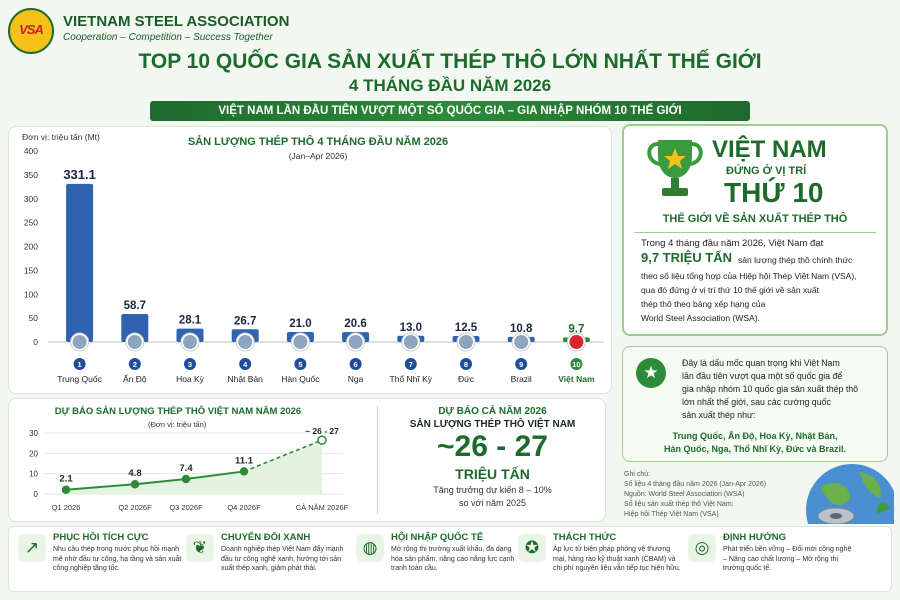 This screenshot has height=600, width=900. What do you see at coordinates (134, 473) in the screenshot?
I see `forecast-value-label: 4.8` at bounding box center [134, 473].